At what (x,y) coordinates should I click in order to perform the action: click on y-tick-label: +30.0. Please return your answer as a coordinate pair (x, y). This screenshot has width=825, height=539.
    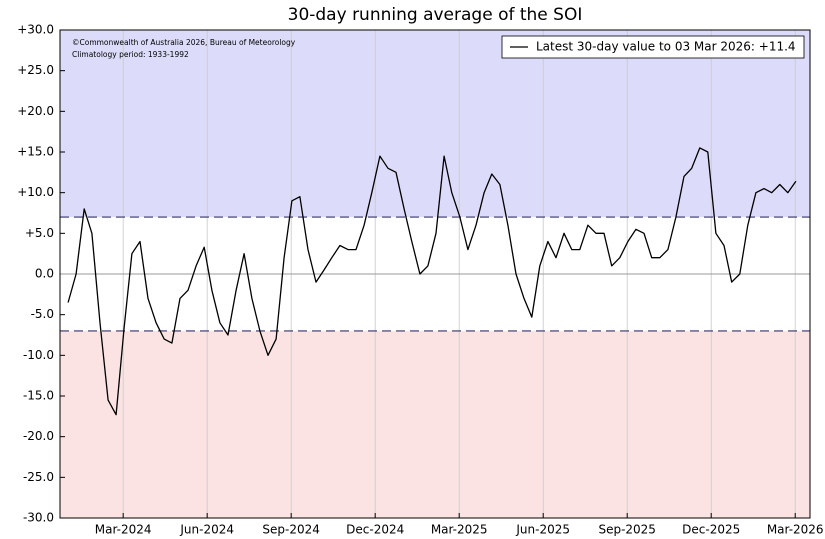
    Looking at the image, I should click on (35, 30).